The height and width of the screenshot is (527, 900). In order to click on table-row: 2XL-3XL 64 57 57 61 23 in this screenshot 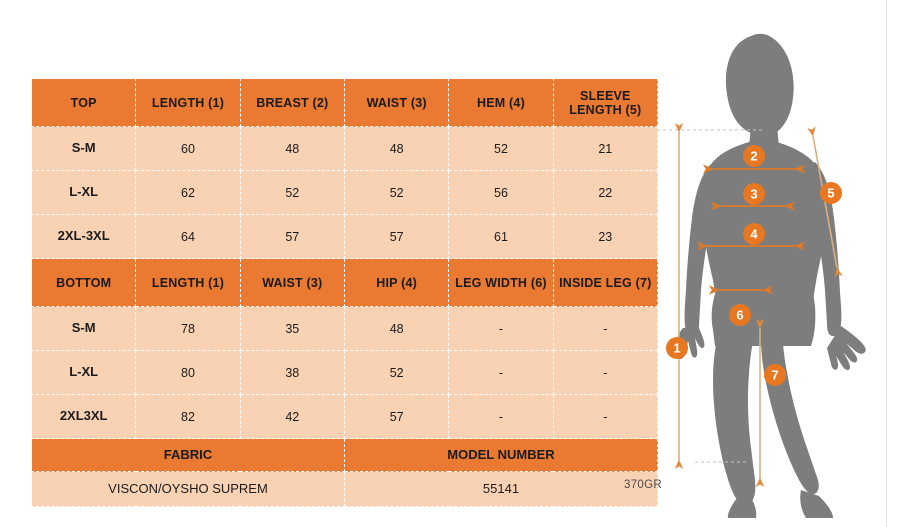, I will do `click(344, 236)`.